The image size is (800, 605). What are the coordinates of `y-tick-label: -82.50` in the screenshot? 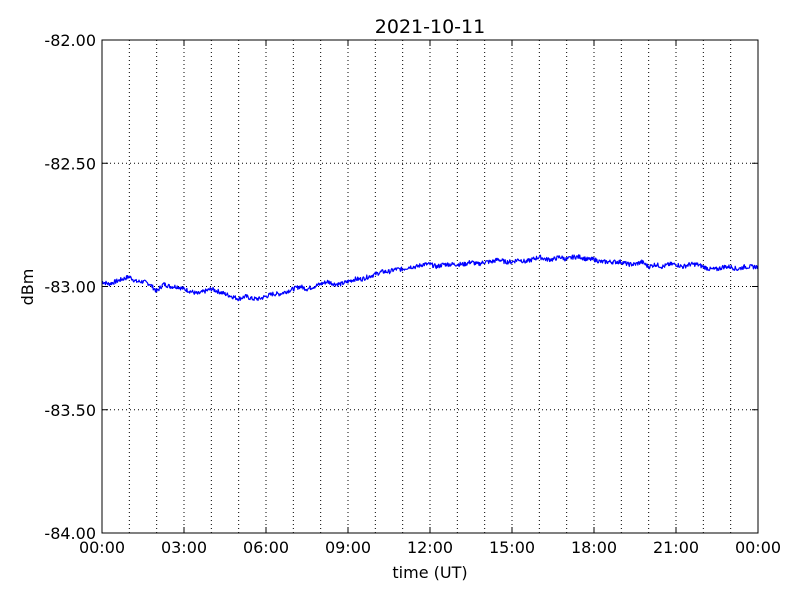 It's located at (70, 163).